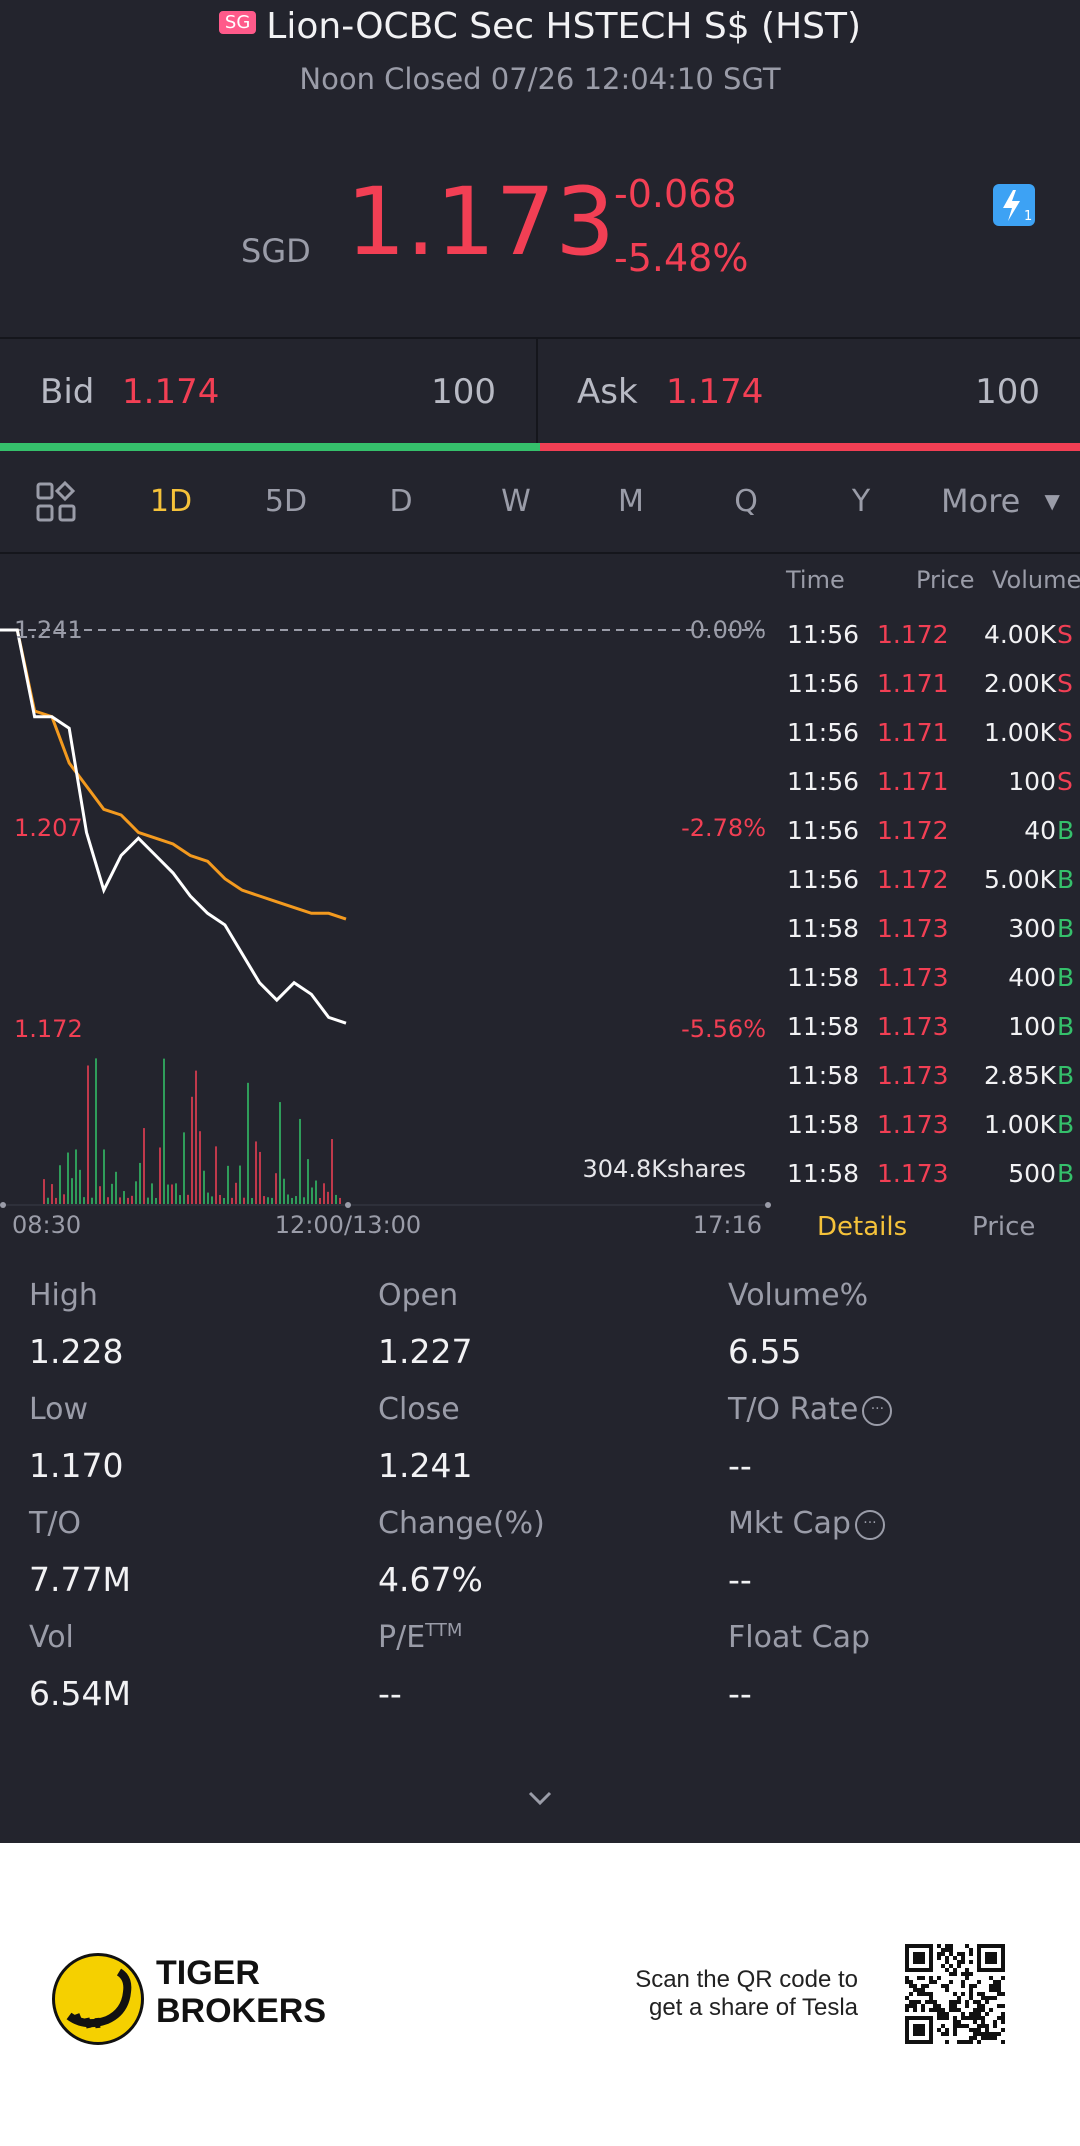  I want to click on brand-line-1: TIGER, so click(208, 1973).